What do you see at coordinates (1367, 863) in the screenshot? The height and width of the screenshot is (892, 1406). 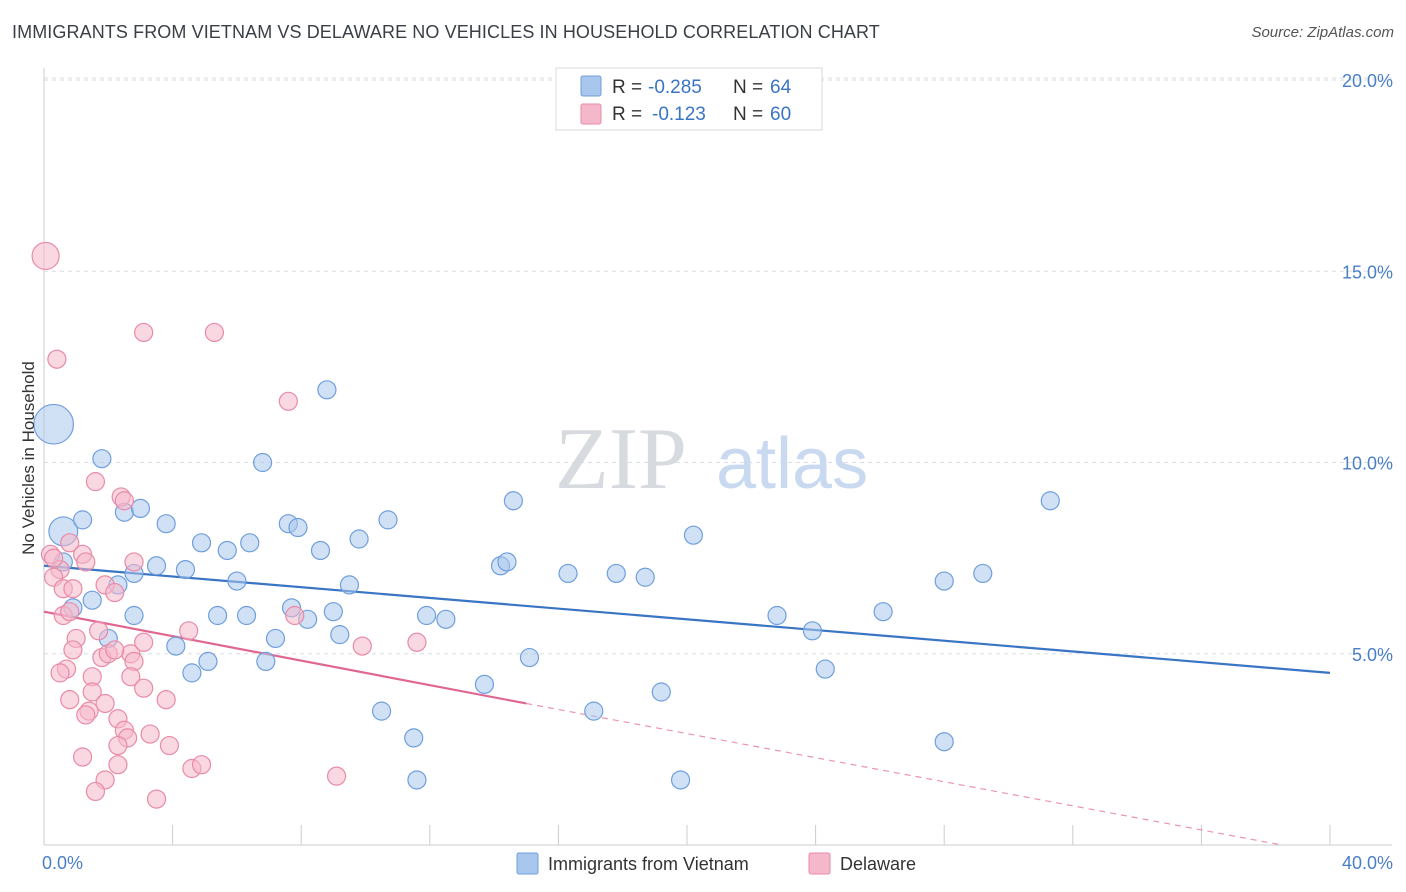 I see `x-tick-label-1: 40.0%` at bounding box center [1367, 863].